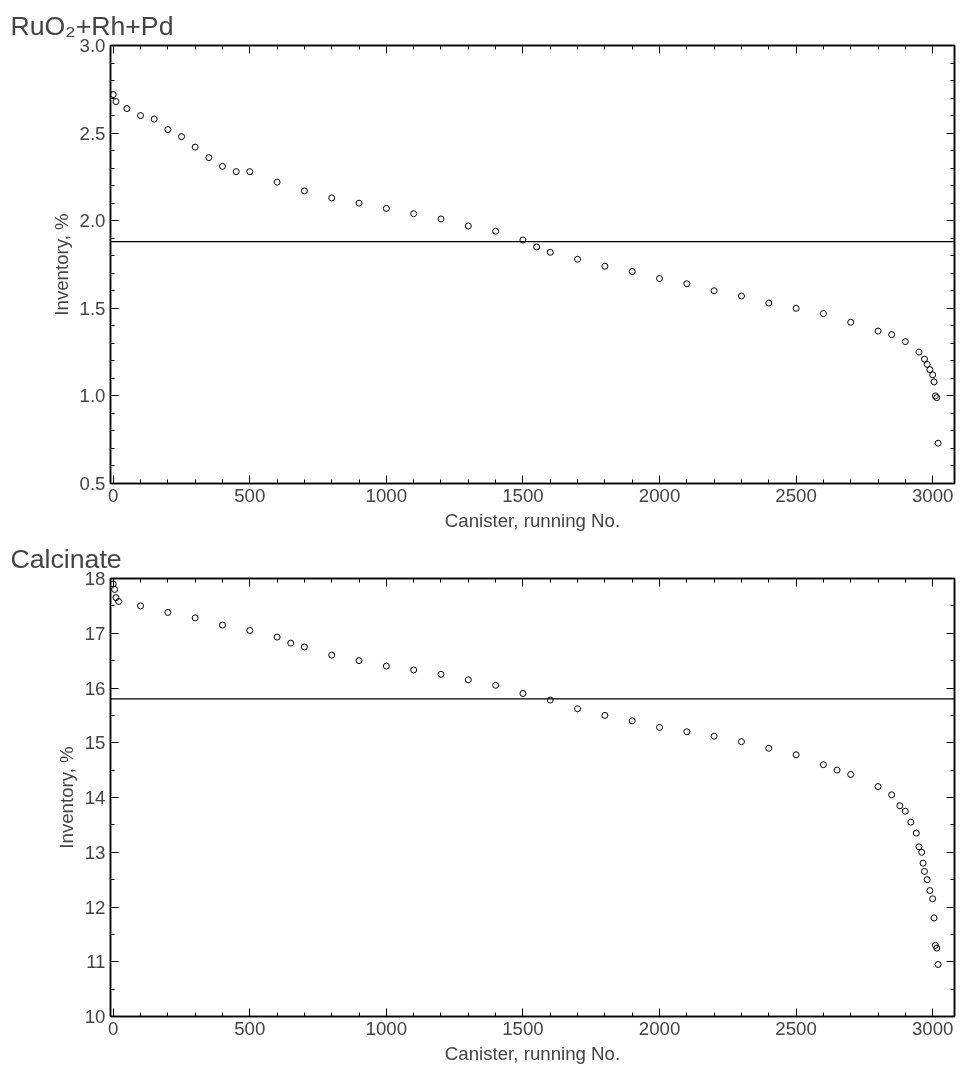 Image resolution: width=969 pixels, height=1066 pixels. I want to click on y-tick-label: 14, so click(95, 797).